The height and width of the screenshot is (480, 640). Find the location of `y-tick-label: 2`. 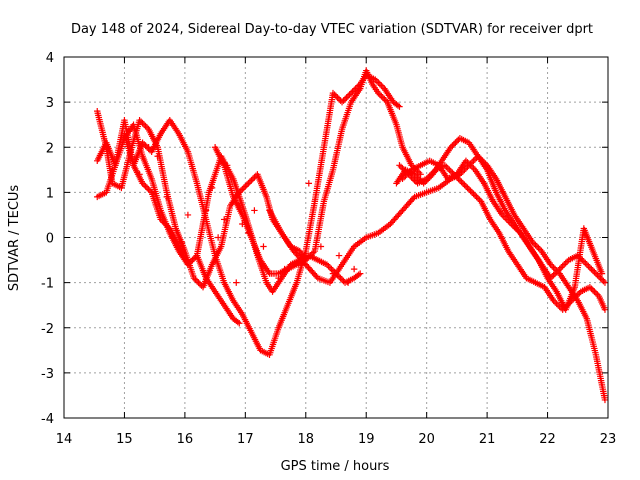

y-tick-label: 2 is located at coordinates (50, 148).